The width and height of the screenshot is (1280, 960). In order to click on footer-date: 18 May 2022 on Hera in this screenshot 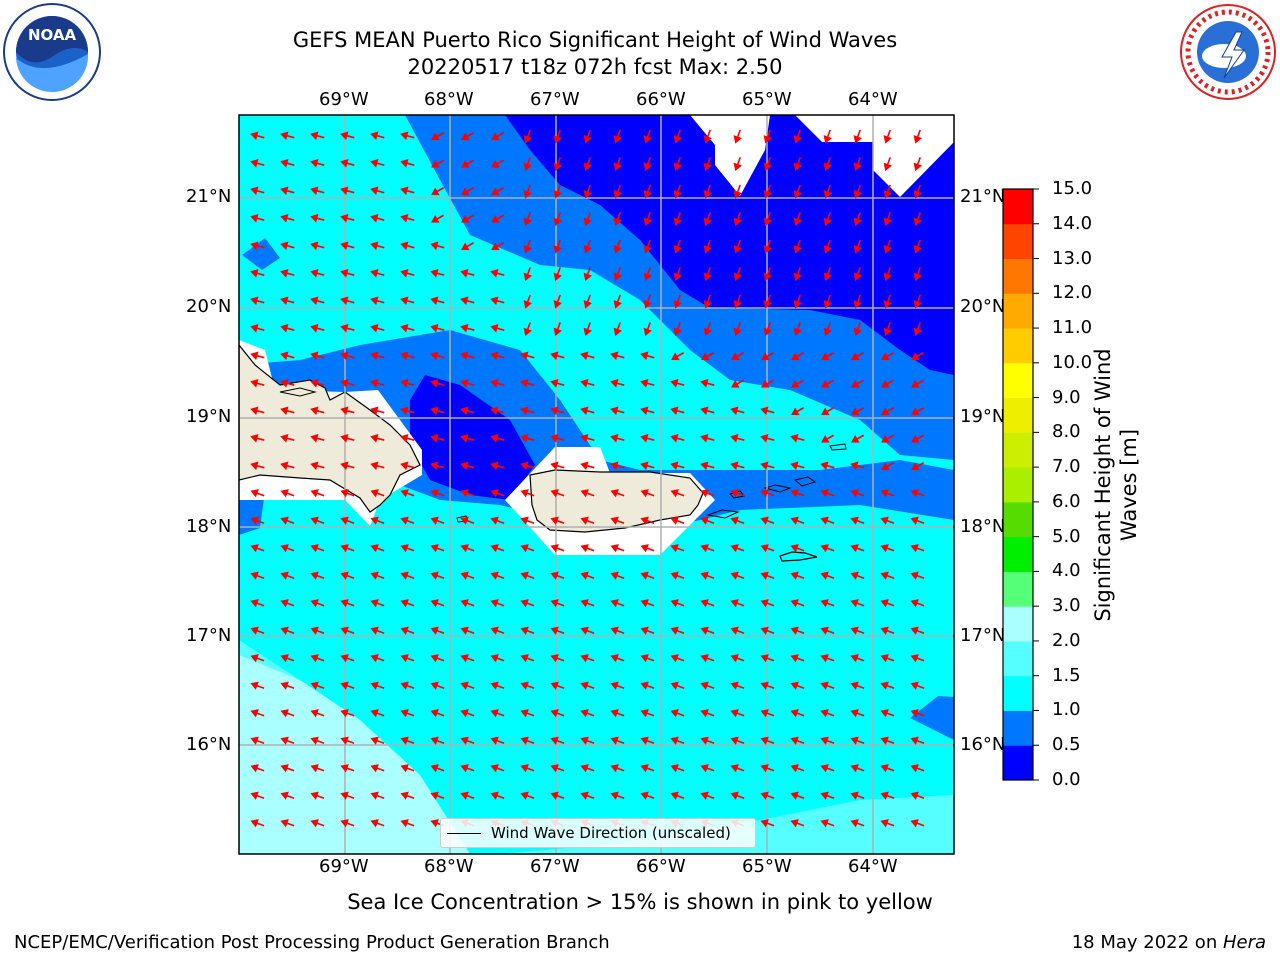, I will do `click(1169, 942)`.